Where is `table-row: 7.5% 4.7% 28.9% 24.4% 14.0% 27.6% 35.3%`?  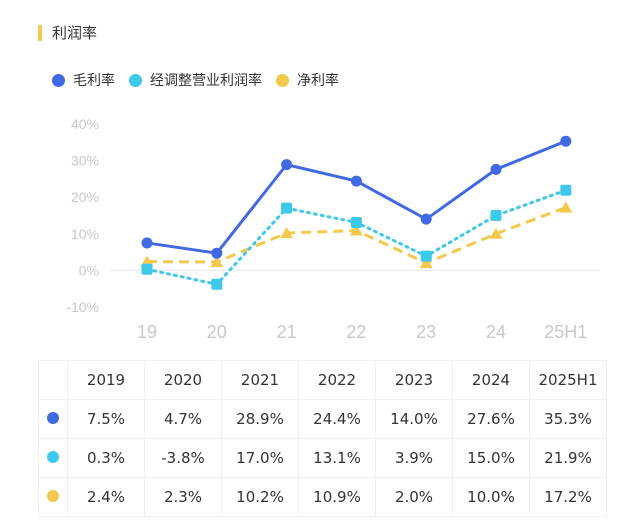 table-row: 7.5% 4.7% 28.9% 24.4% 14.0% 27.6% 35.3% is located at coordinates (322, 419).